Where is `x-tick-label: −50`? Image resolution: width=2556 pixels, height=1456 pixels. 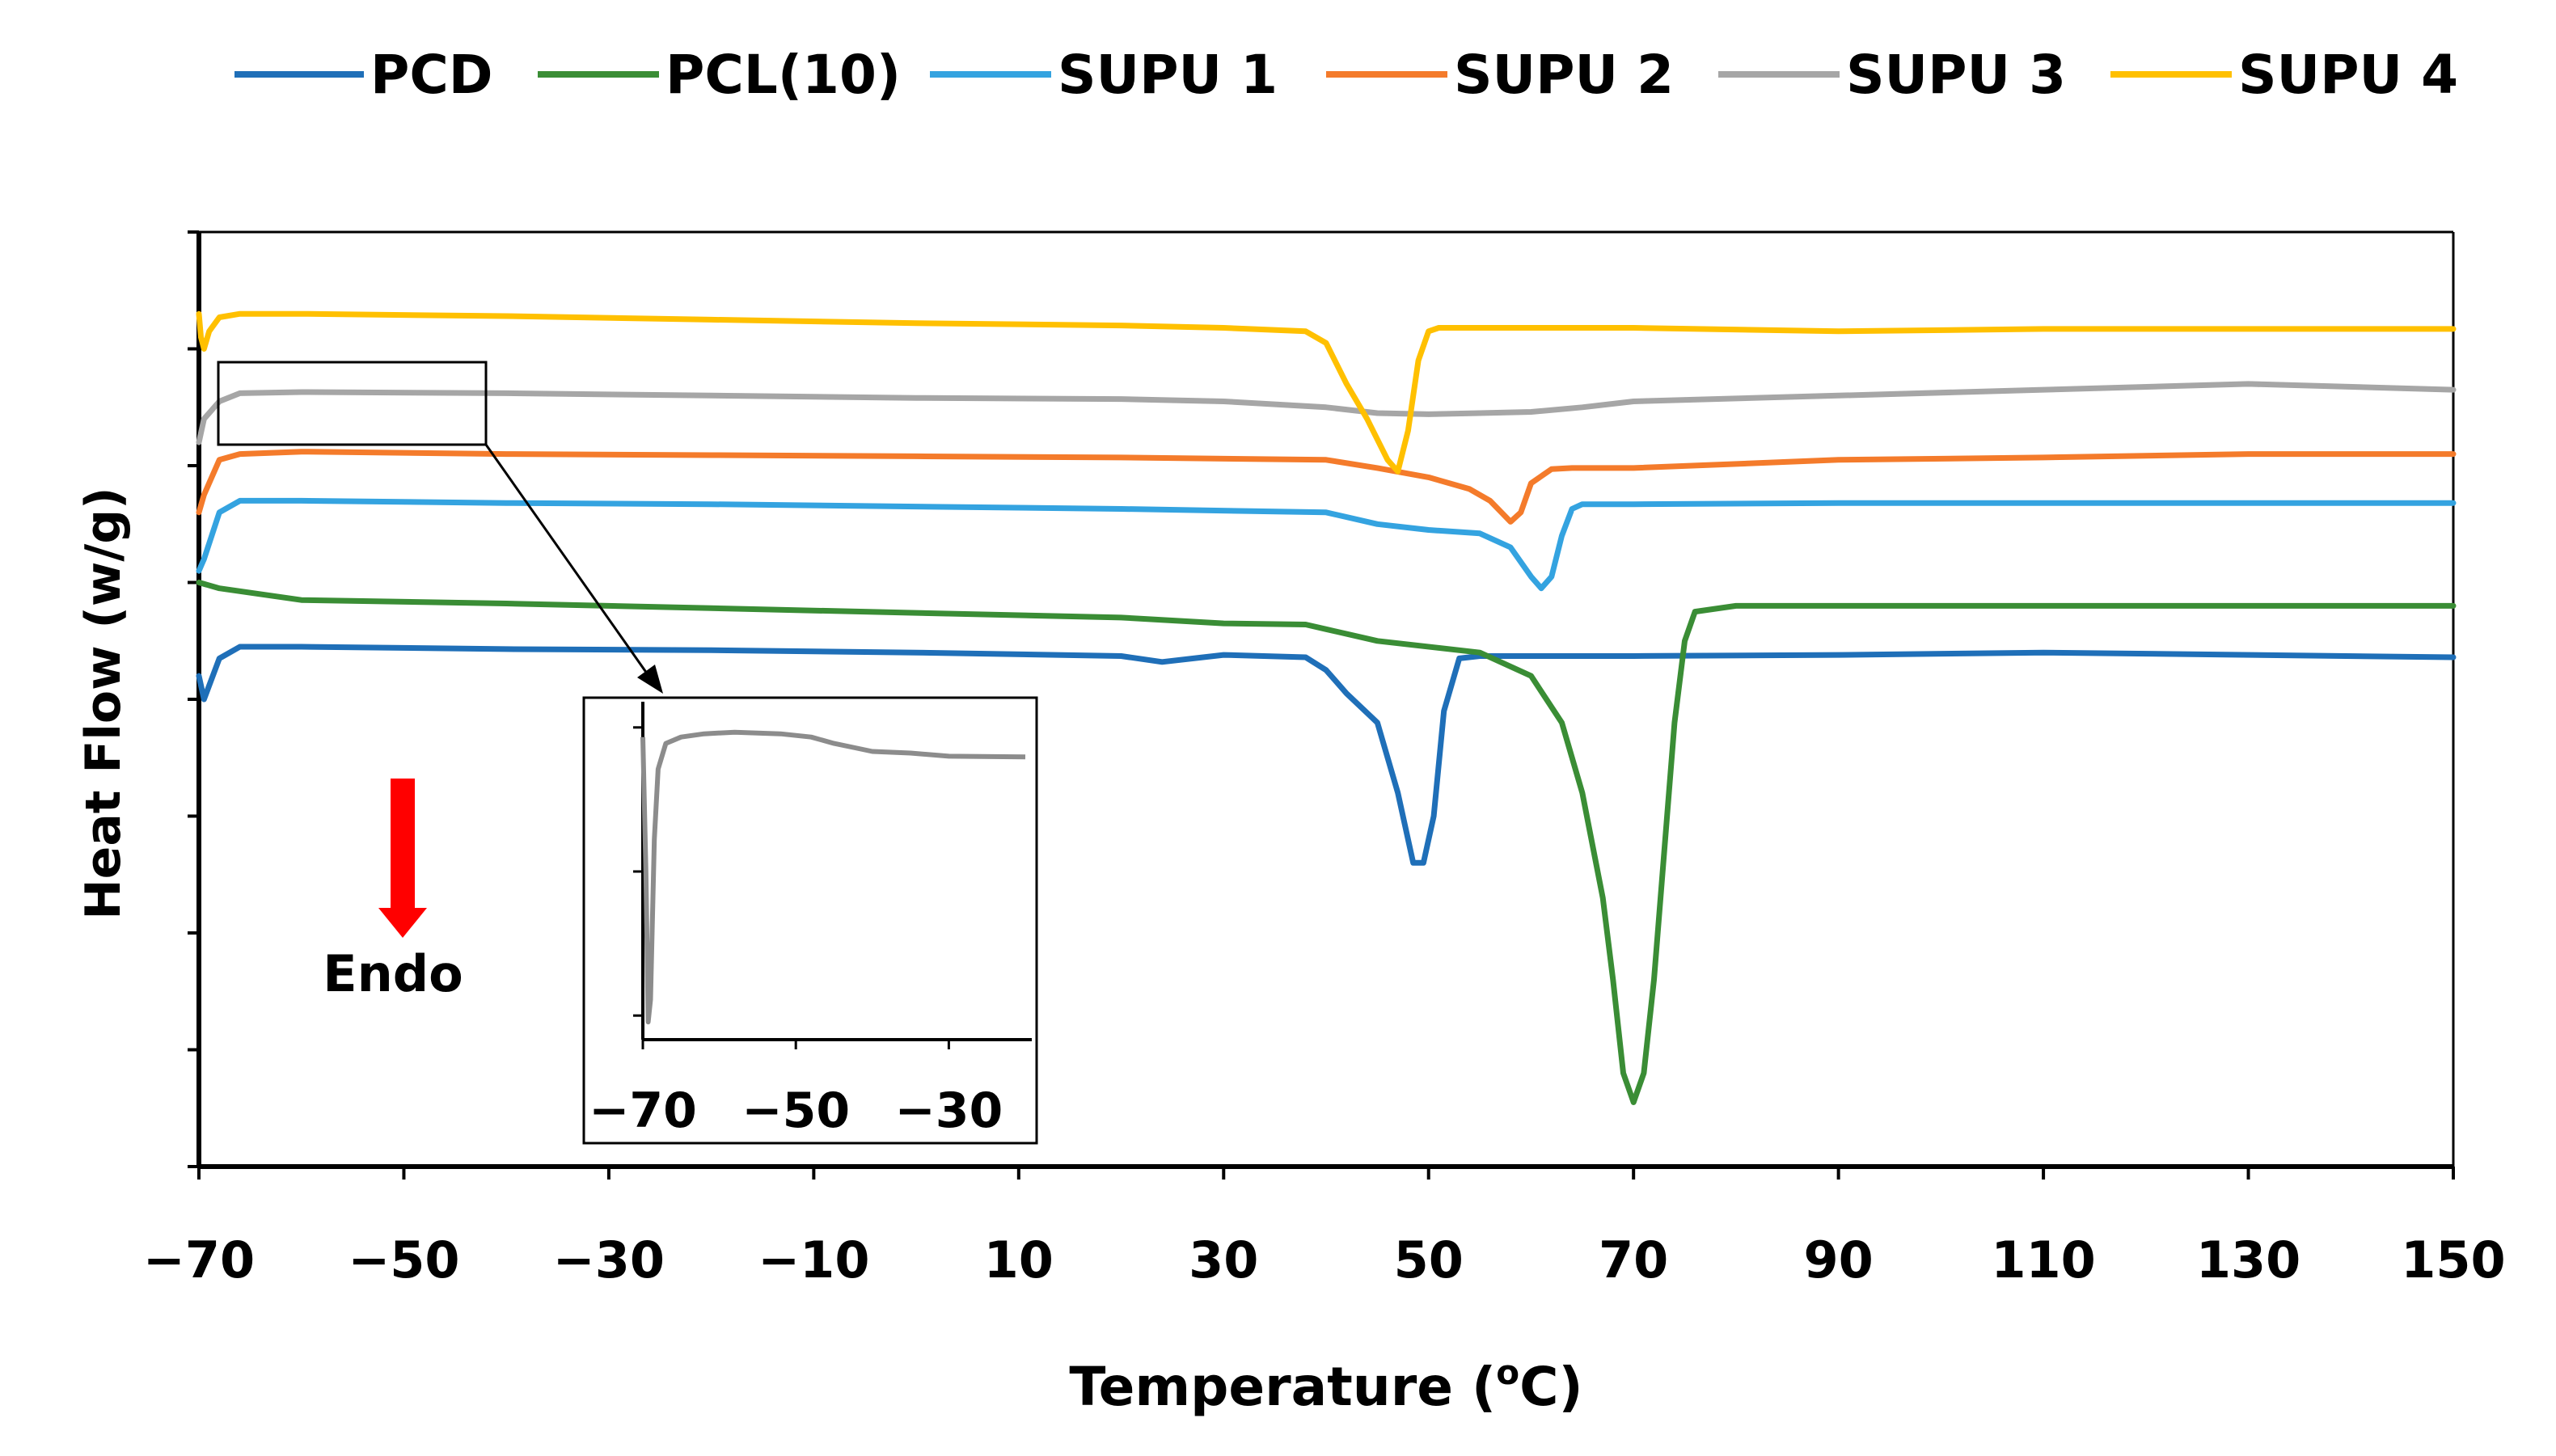
x-tick-label: −50 is located at coordinates (403, 1259).